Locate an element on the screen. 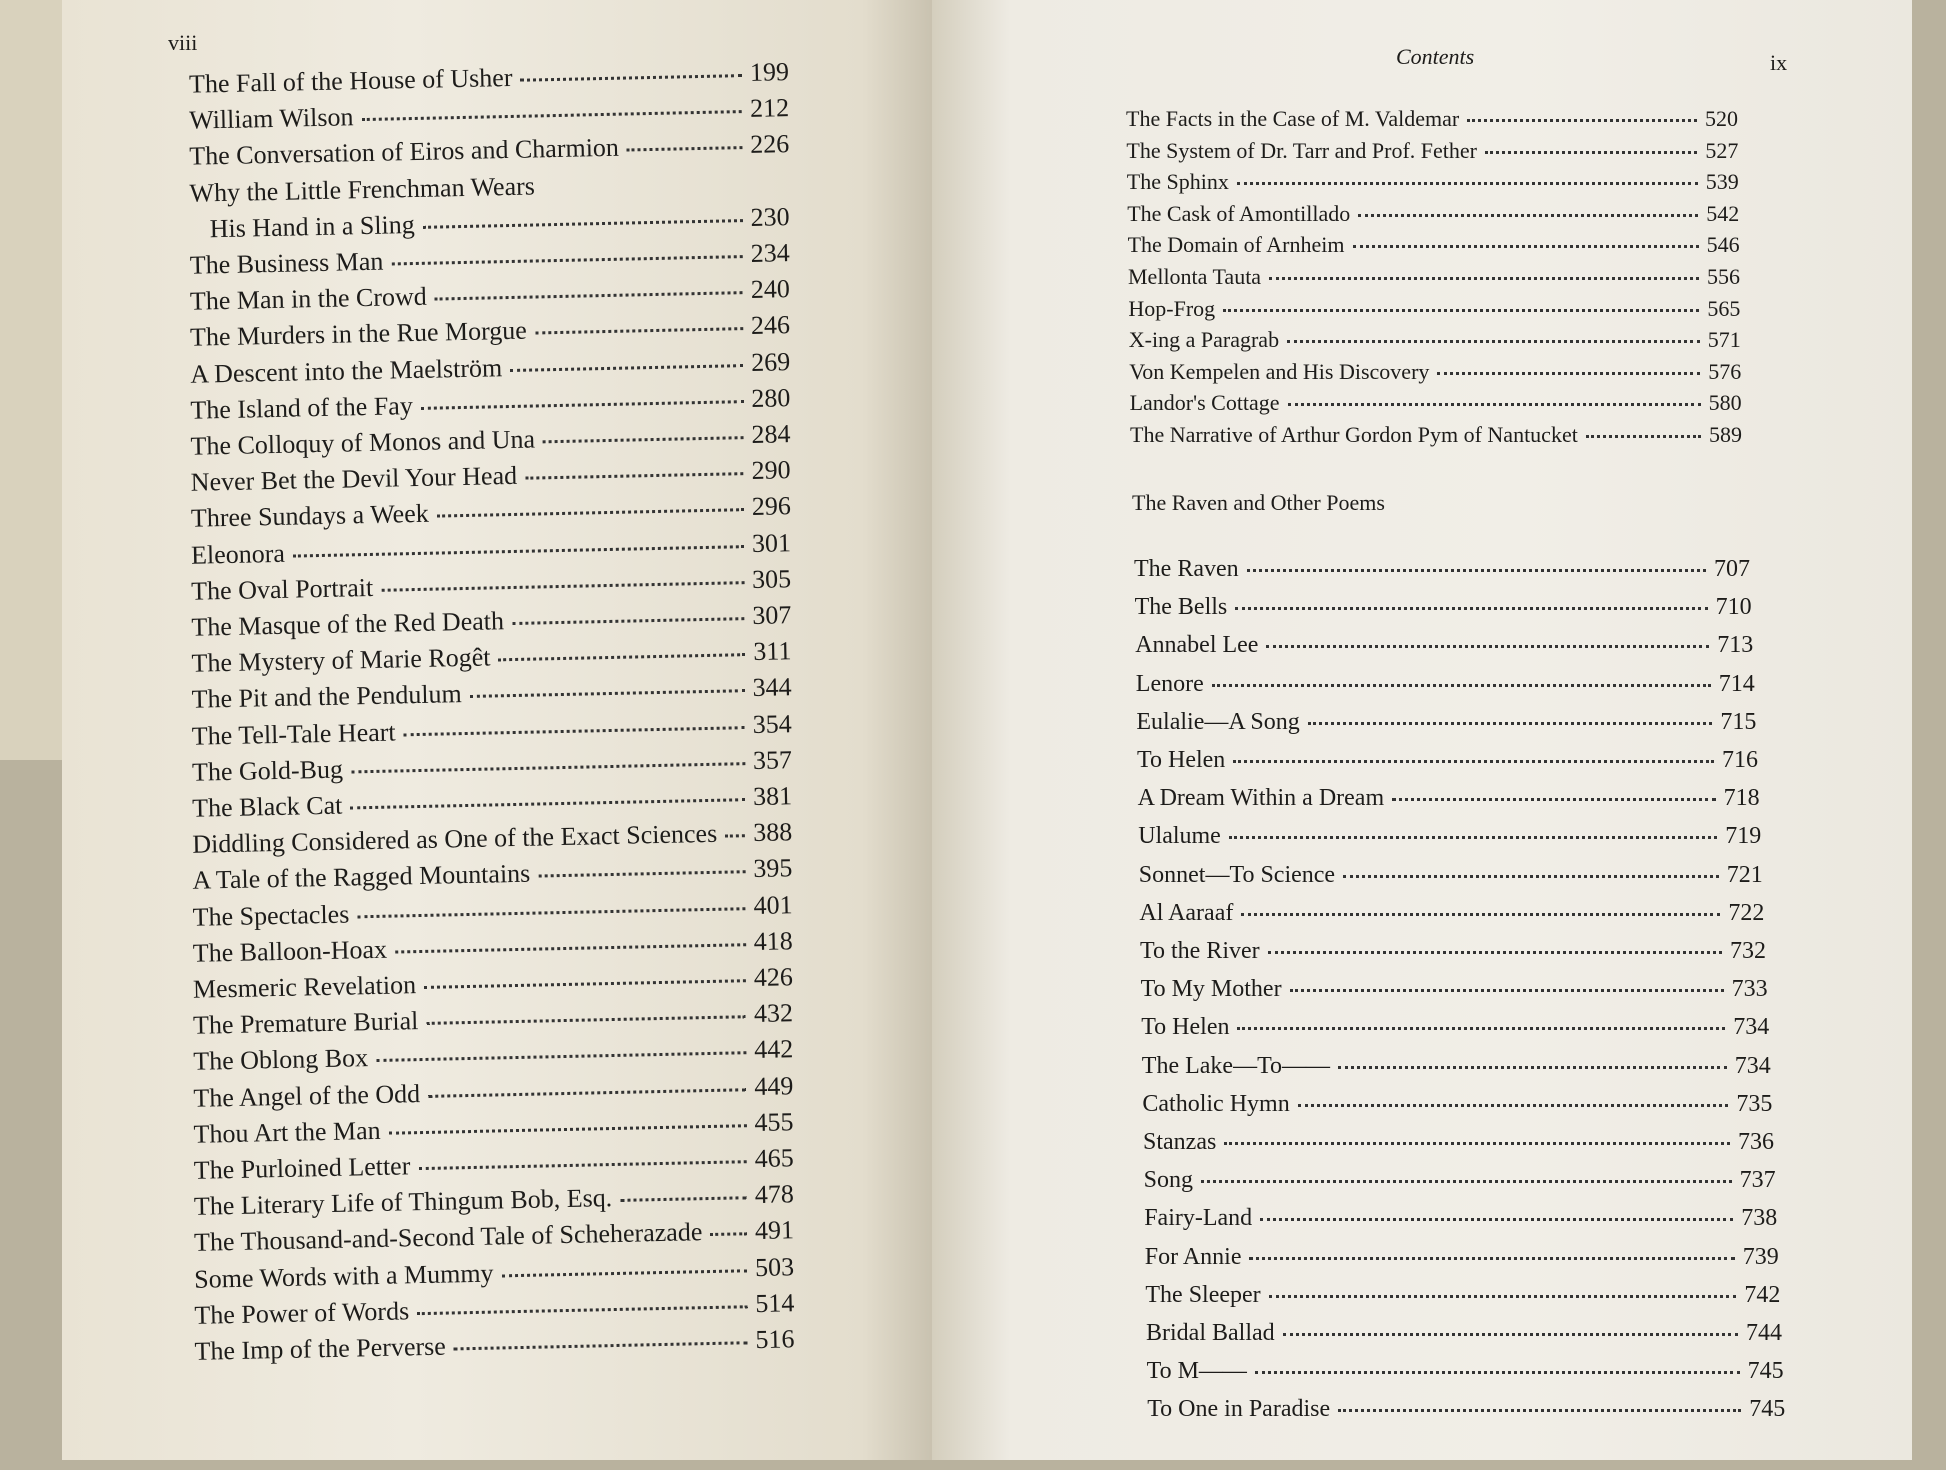  entry-title: The Gold-Bug is located at coordinates (267, 770).